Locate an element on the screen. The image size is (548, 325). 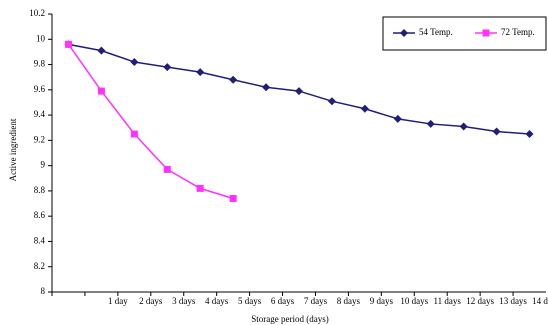
x-tick-label: 1 day is located at coordinates (118, 301).